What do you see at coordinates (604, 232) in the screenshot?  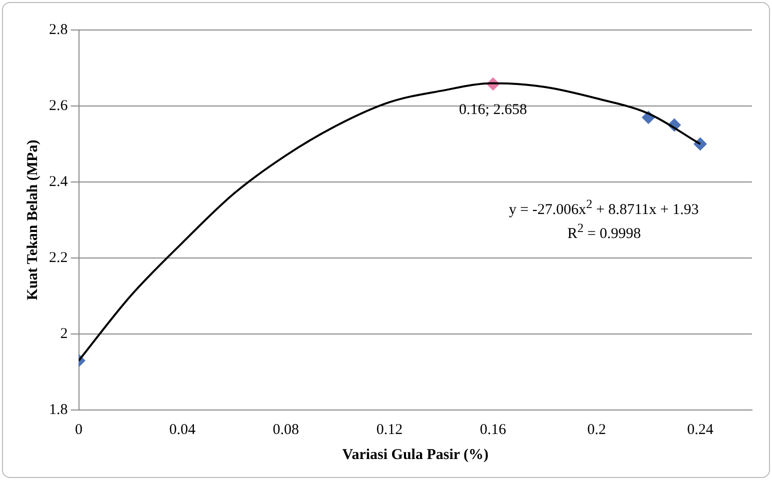 I see `annotation: R$^{2}$ = 0.9998` at bounding box center [604, 232].